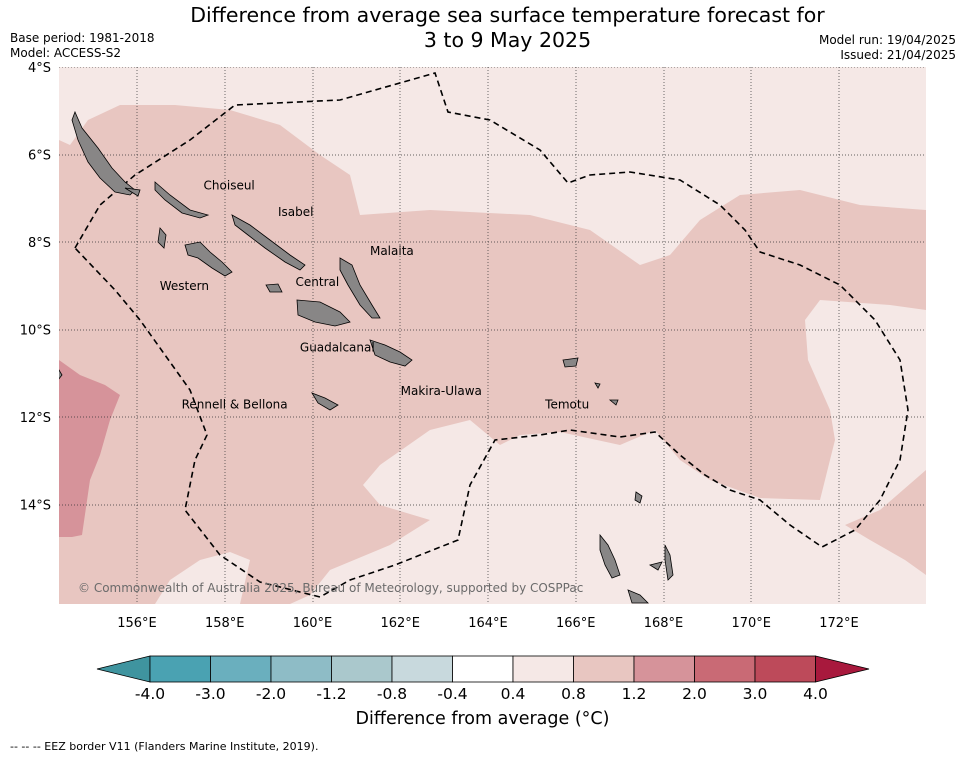 The height and width of the screenshot is (758, 965). I want to click on anomaly-band-low-patch, so click(202, 578).